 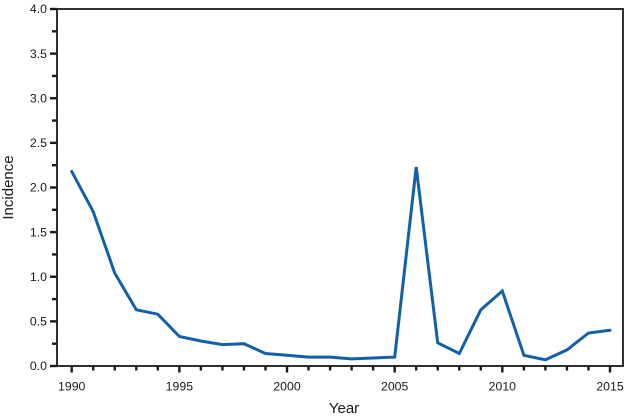 What do you see at coordinates (38, 188) in the screenshot?
I see `y-axis-tick-label: 2.0` at bounding box center [38, 188].